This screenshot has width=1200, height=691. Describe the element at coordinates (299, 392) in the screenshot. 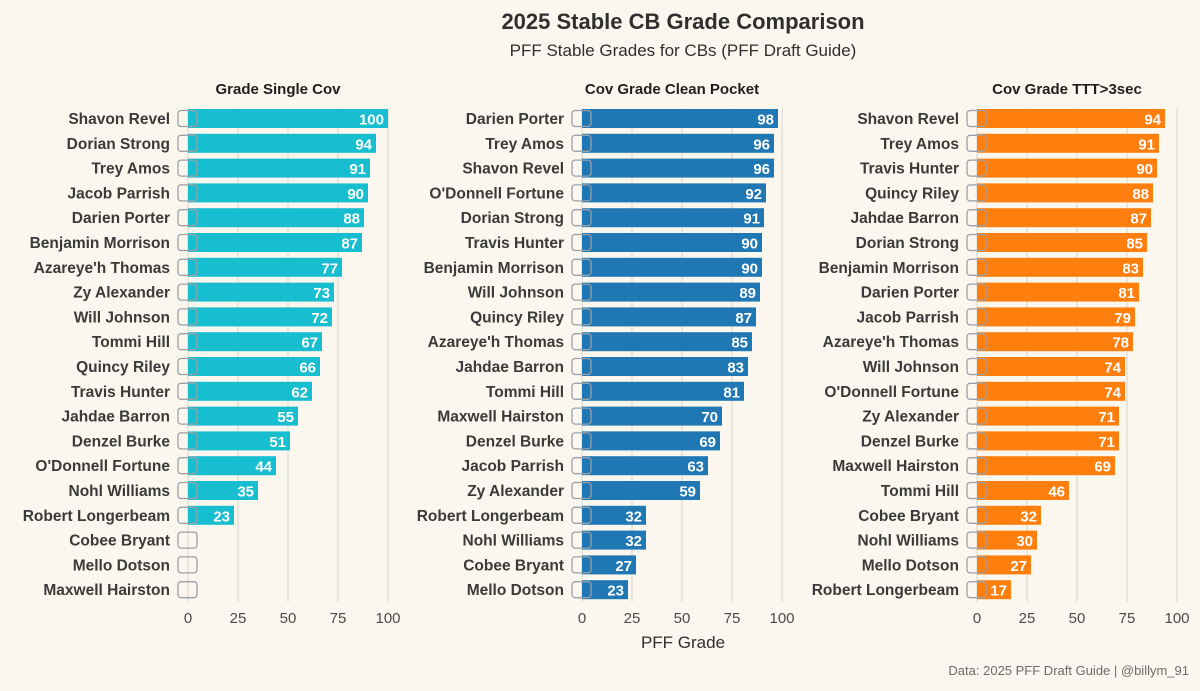

I see `data-label: 62` at that location.